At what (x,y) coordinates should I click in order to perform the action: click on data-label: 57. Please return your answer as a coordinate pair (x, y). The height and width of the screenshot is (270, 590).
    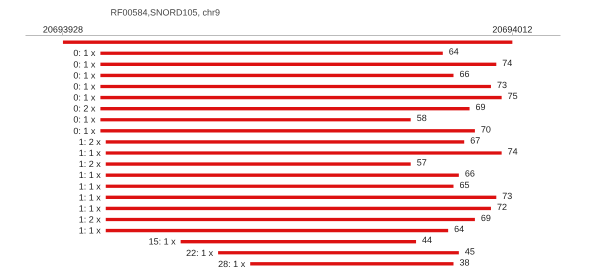
    Looking at the image, I should click on (421, 163).